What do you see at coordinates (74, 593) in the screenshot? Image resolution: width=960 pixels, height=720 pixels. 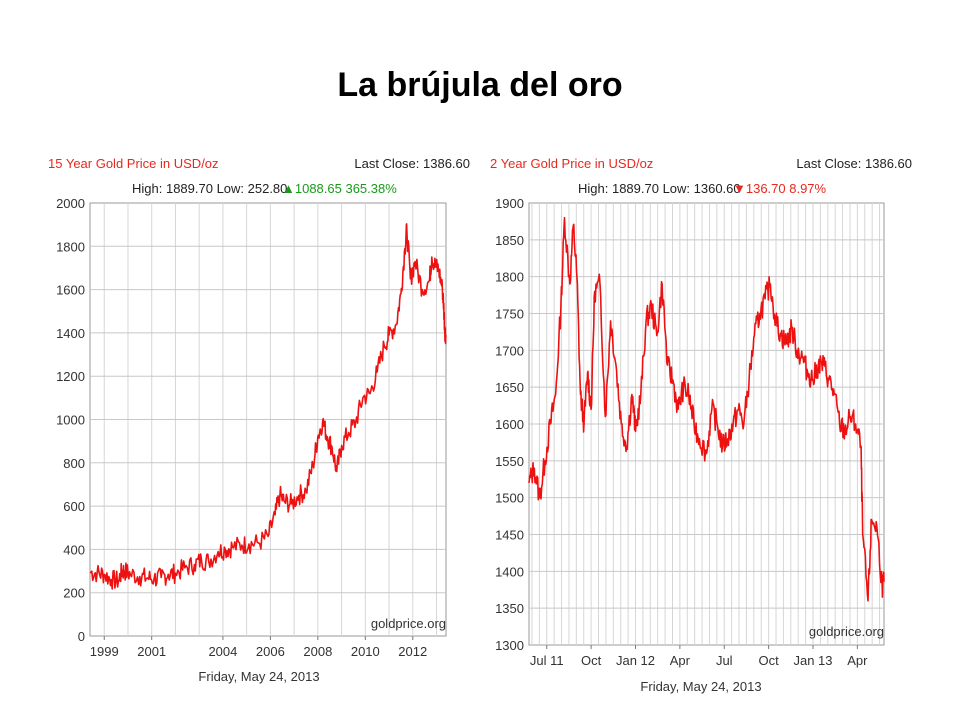 I see `y-tick-label: 200` at bounding box center [74, 593].